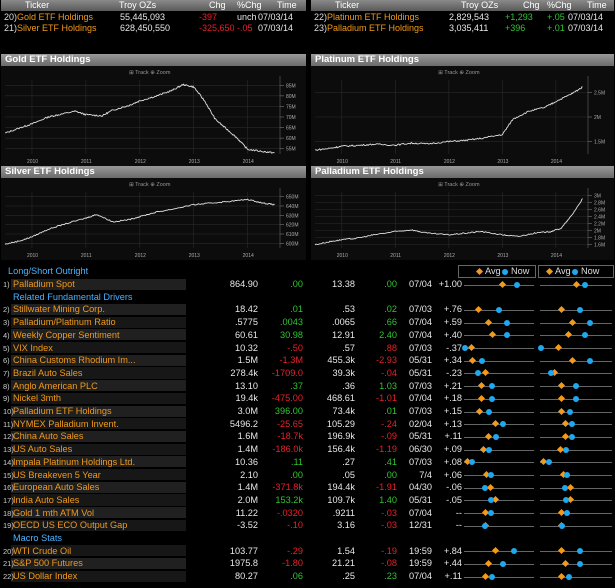 This screenshot has width=615, height=588. I want to click on row-number: 10), so click(8, 411).